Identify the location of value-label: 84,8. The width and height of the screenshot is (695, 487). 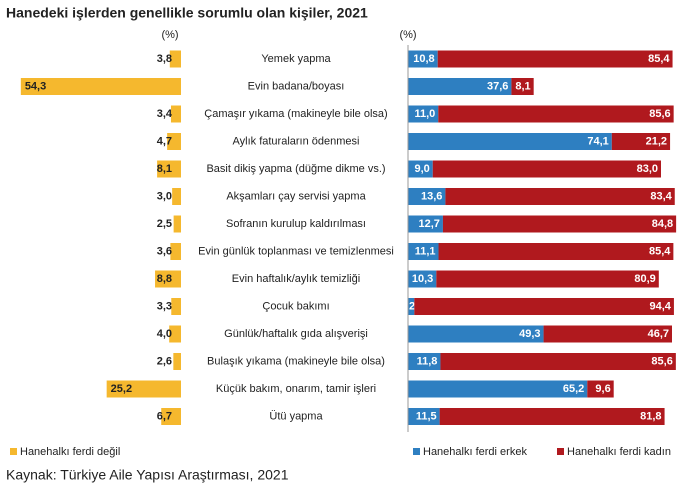
(662, 224).